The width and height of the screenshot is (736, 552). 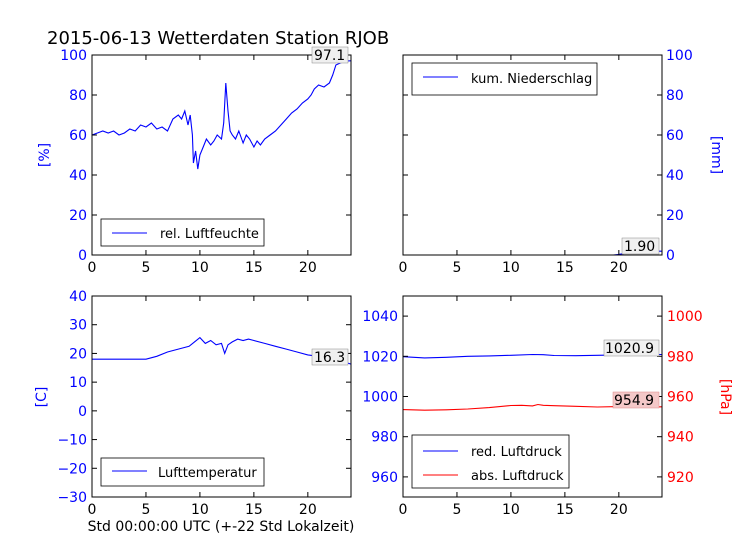 I want to click on pressure-ytick-label: 960, so click(x=384, y=478).